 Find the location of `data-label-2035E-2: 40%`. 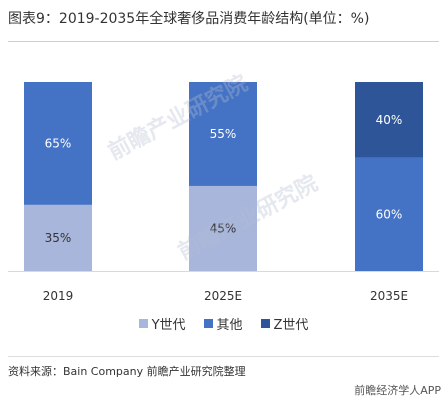

data-label-2035E-2: 40% is located at coordinates (389, 120).